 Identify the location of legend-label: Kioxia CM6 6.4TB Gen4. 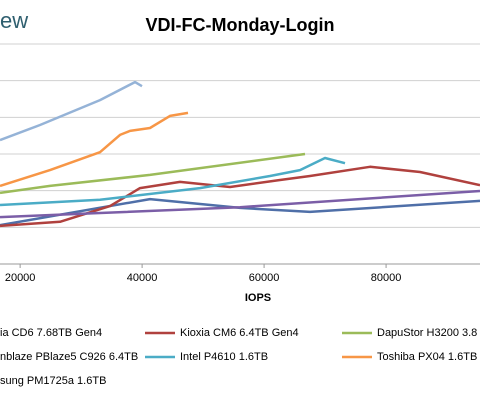
(239, 333).